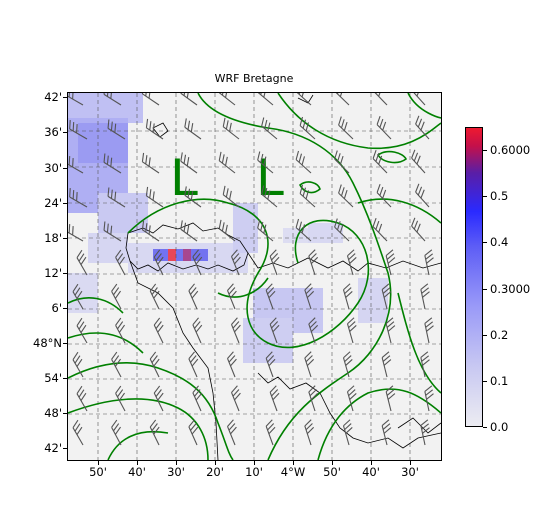 This screenshot has width=534, height=528. What do you see at coordinates (215, 472) in the screenshot?
I see `longitude-label: 20'` at bounding box center [215, 472].